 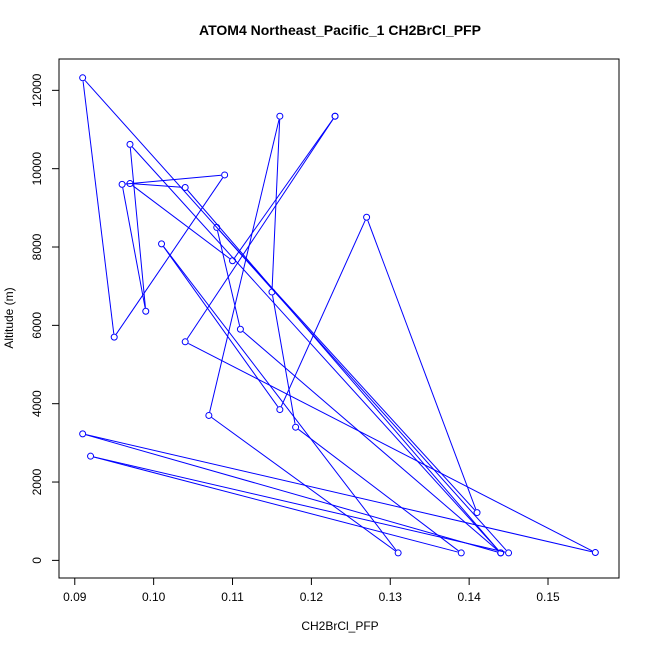 What do you see at coordinates (469, 597) in the screenshot?
I see `x-tick-label: 0.14` at bounding box center [469, 597].